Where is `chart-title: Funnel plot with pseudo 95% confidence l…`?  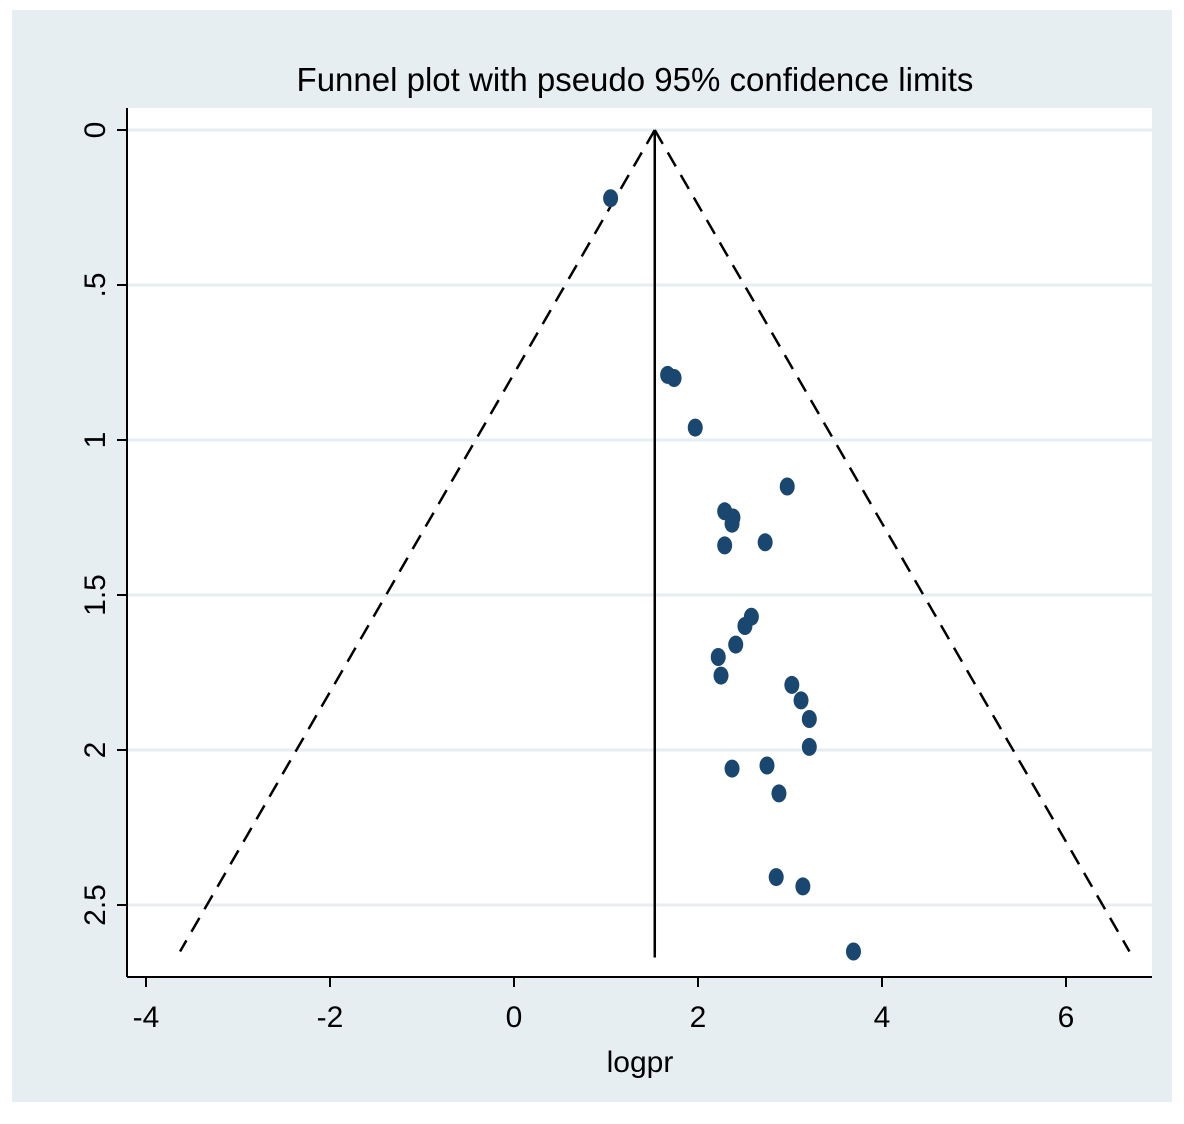 chart-title: Funnel plot with pseudo 95% confidence l… is located at coordinates (635, 79).